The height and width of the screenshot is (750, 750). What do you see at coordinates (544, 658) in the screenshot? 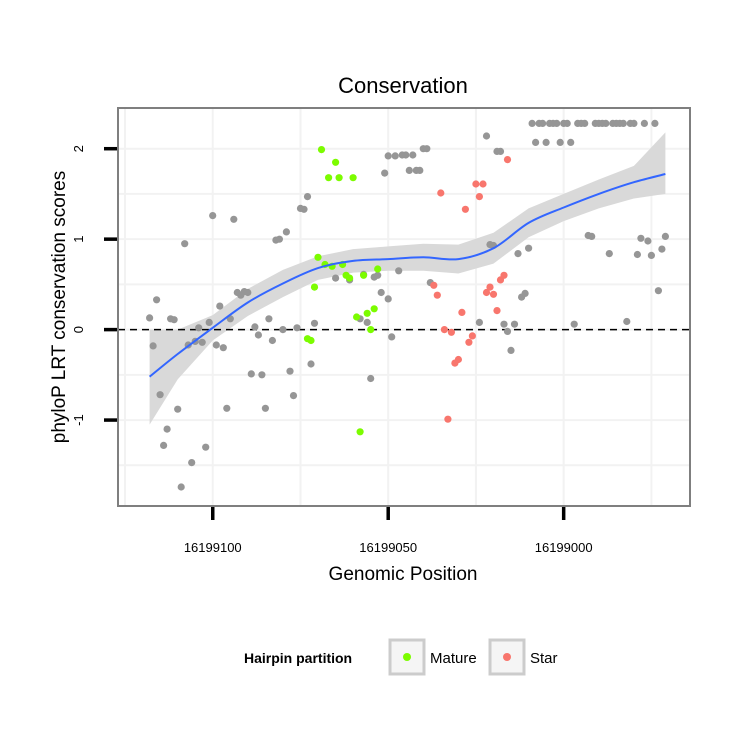
I see `legend-label-star: Star` at bounding box center [544, 658].